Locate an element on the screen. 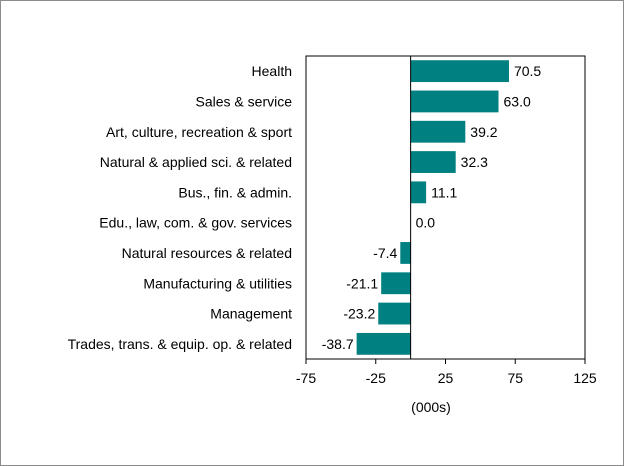 The image size is (624, 466). value-label: 32.3 is located at coordinates (474, 162).